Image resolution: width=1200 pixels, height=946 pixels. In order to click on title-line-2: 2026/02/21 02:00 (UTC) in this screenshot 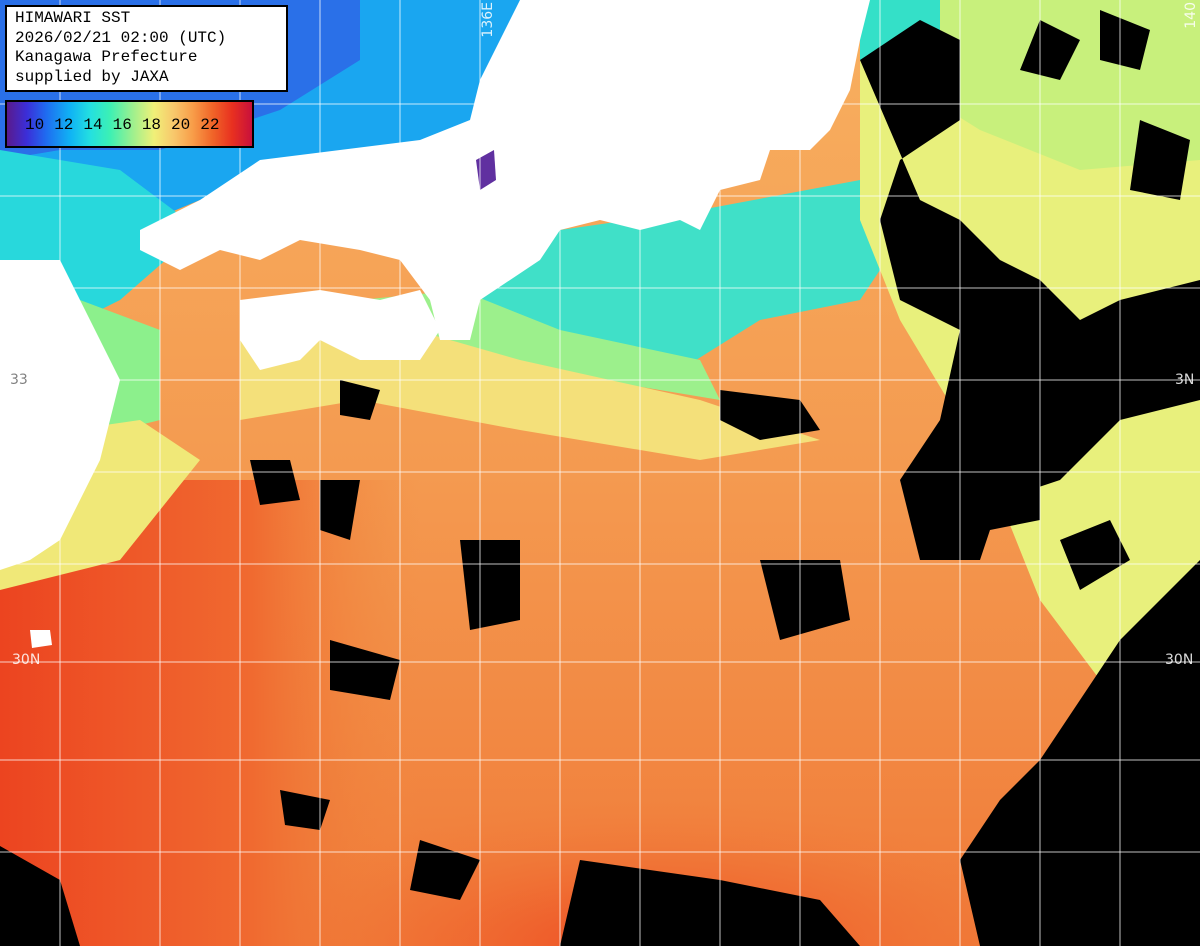, I will do `click(121, 37)`.